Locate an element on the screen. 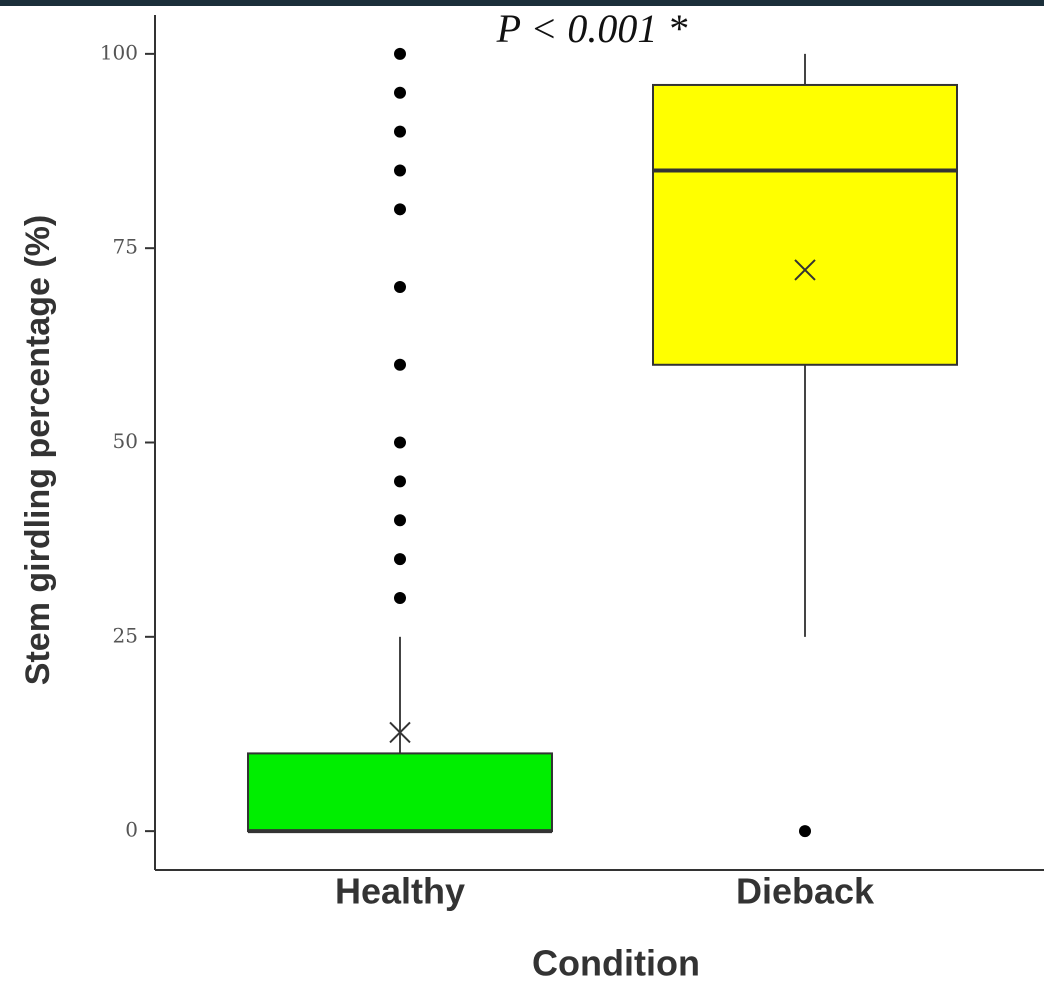 This screenshot has height=984, width=1044. y-tick-label: 50 is located at coordinates (125, 441).